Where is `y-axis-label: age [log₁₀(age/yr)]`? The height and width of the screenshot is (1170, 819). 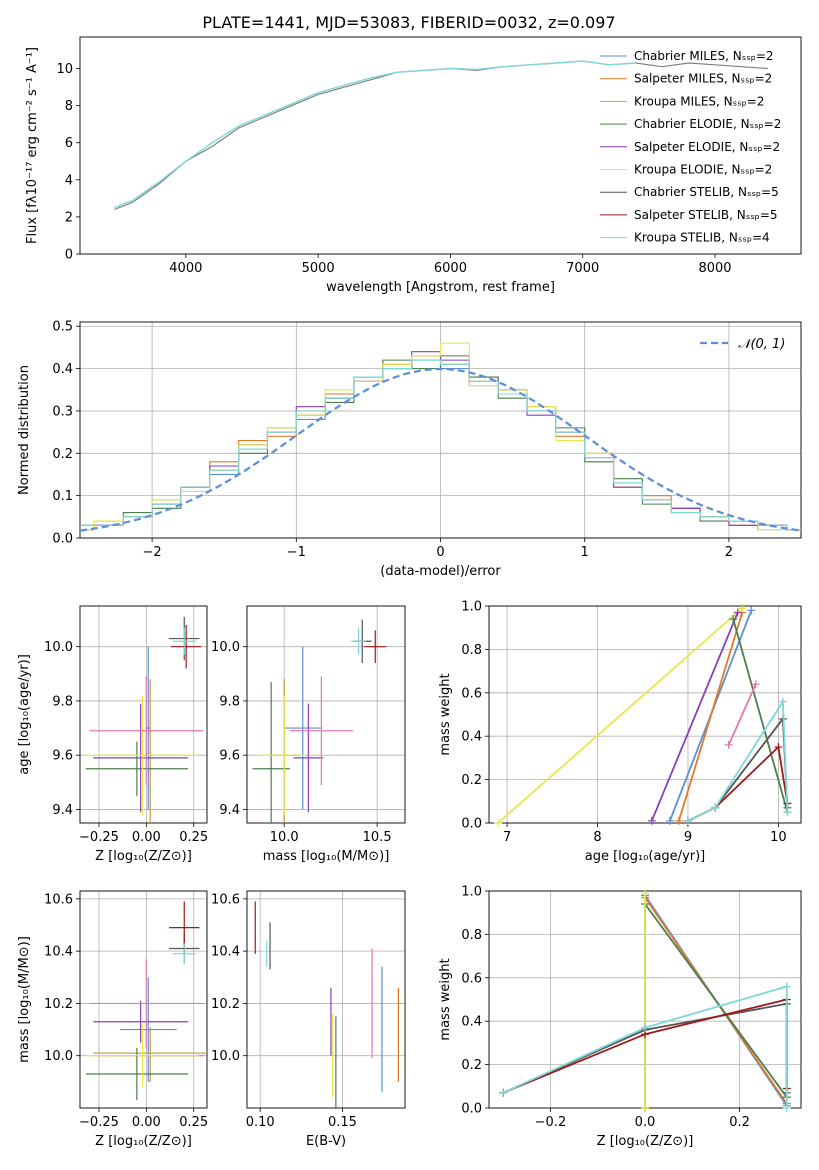 y-axis-label: age [log₁₀(age/yr)] is located at coordinates (24, 714).